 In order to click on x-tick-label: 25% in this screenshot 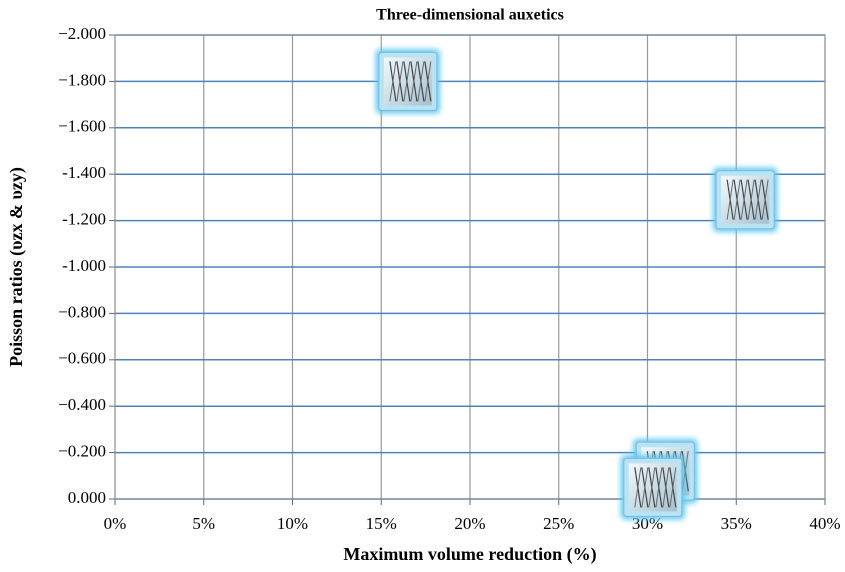, I will do `click(558, 523)`.